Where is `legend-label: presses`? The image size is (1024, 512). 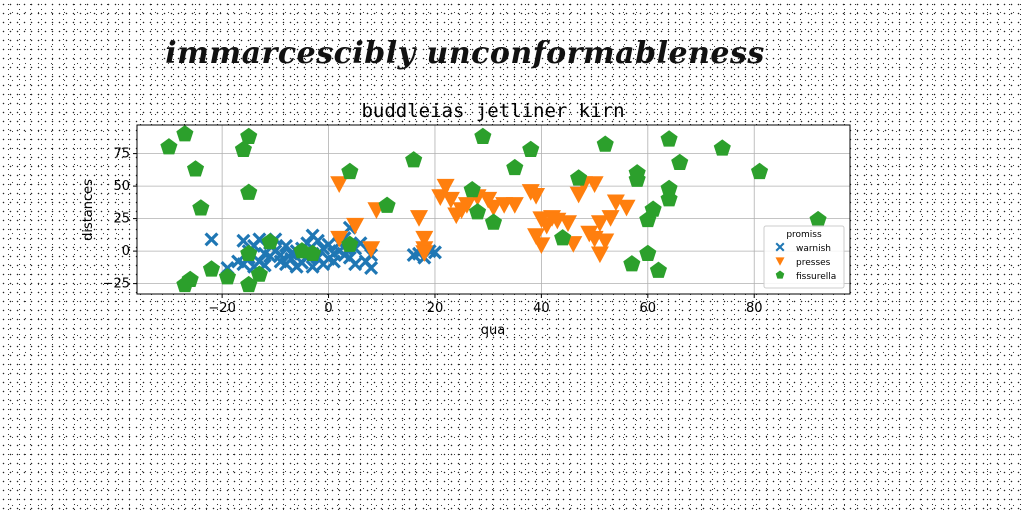 legend-label: presses is located at coordinates (813, 263).